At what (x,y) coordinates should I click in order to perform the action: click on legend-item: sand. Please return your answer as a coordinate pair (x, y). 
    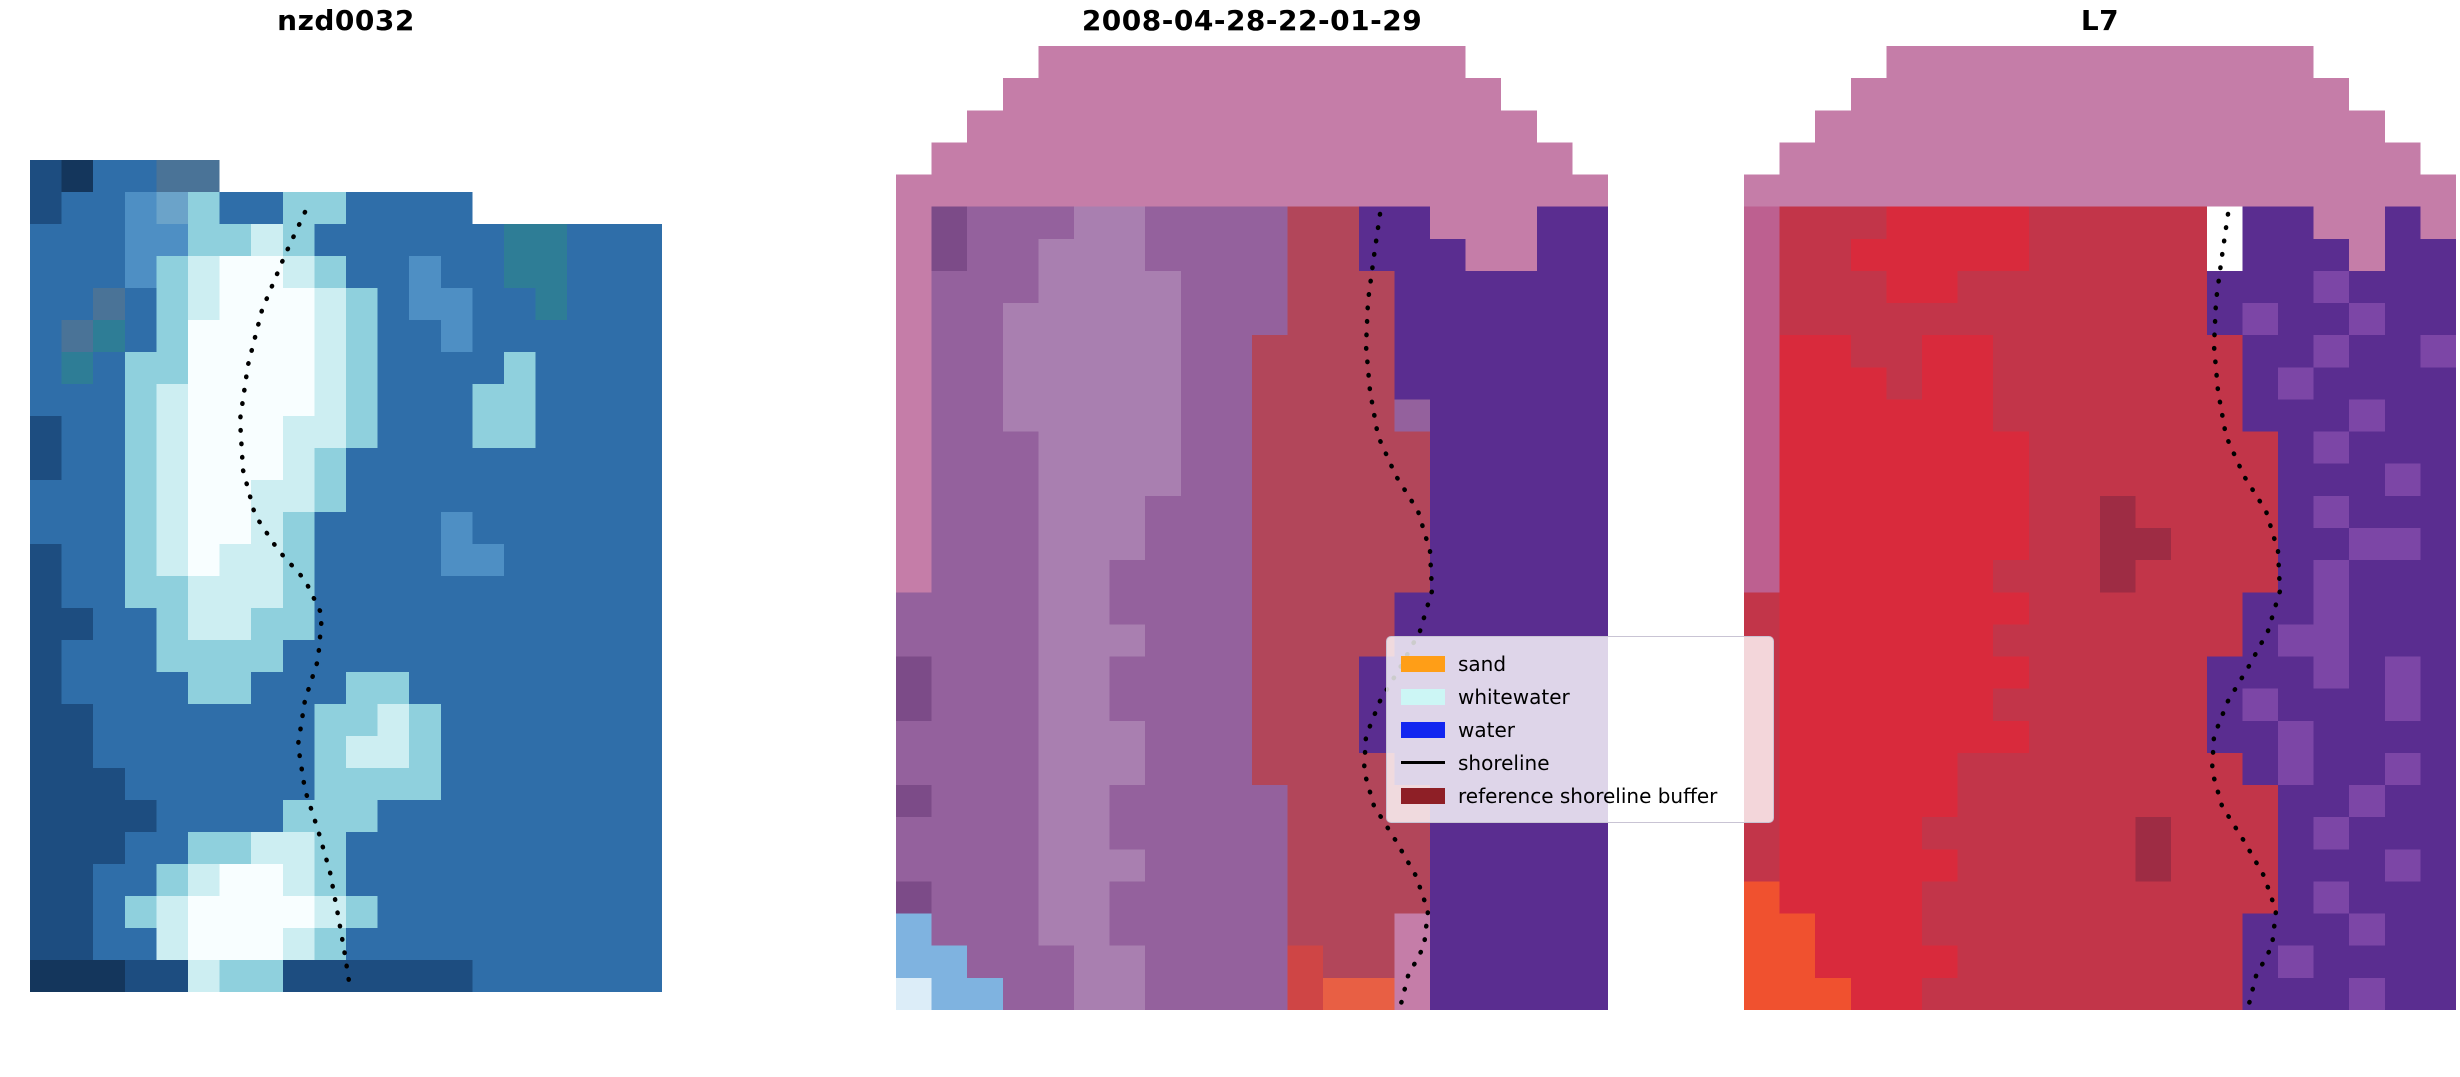
    Looking at the image, I should click on (1580, 663).